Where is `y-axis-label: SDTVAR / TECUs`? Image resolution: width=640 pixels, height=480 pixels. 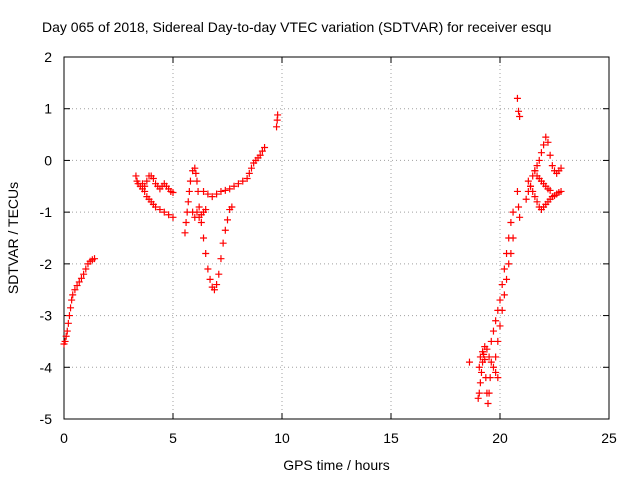
y-axis-label: SDTVAR / TECUs is located at coordinates (13, 238).